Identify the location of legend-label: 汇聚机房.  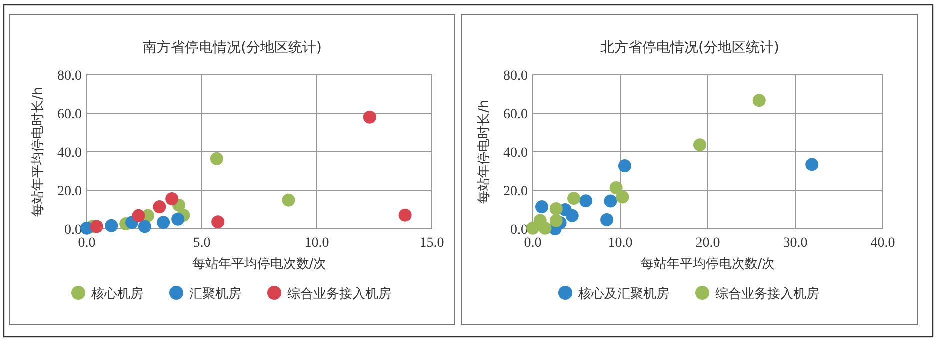
(216, 294).